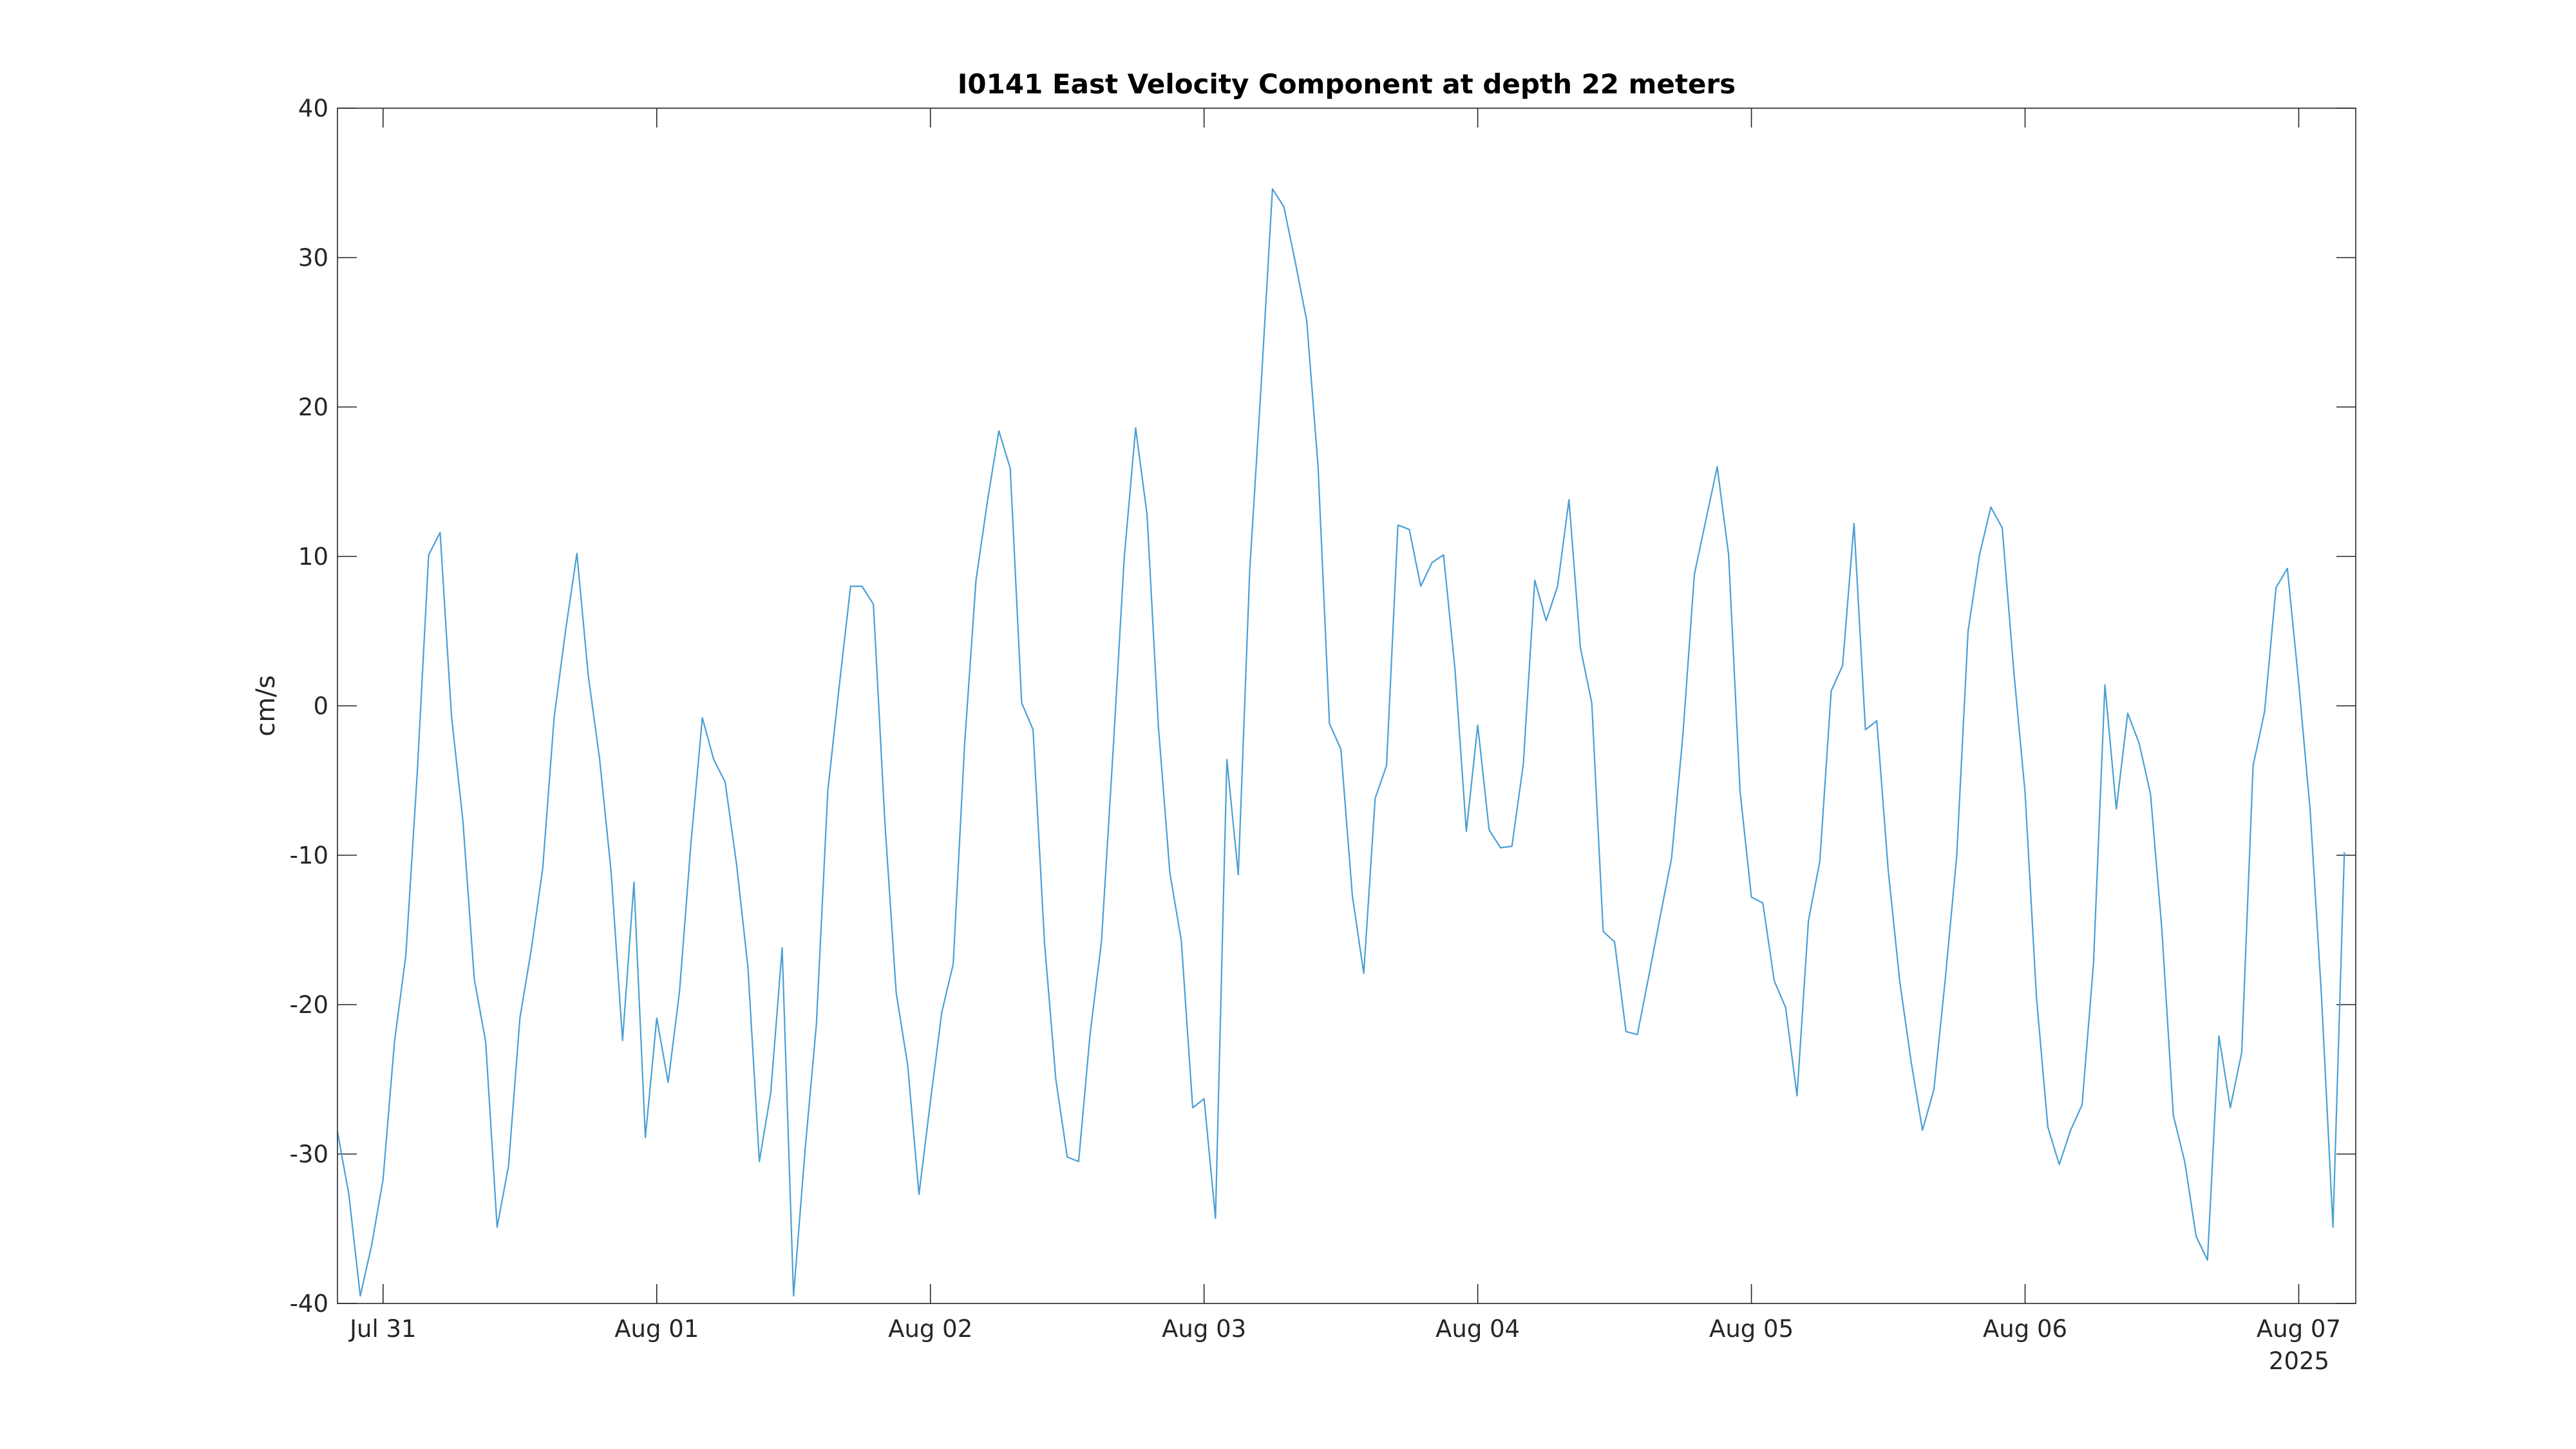 This screenshot has width=2576, height=1449. Describe the element at coordinates (309, 855) in the screenshot. I see `y-tick-label: -10` at that location.